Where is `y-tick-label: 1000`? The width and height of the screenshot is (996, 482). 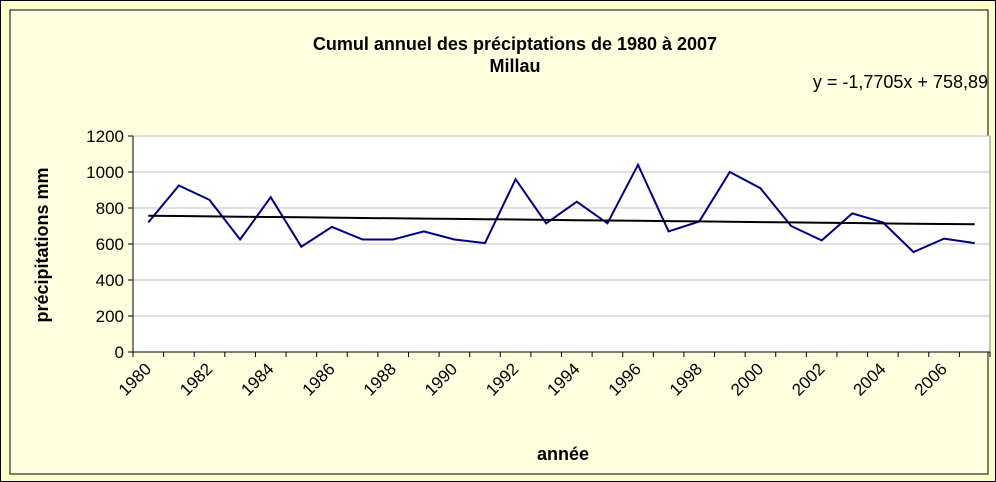
y-tick-label: 1000 is located at coordinates (105, 172).